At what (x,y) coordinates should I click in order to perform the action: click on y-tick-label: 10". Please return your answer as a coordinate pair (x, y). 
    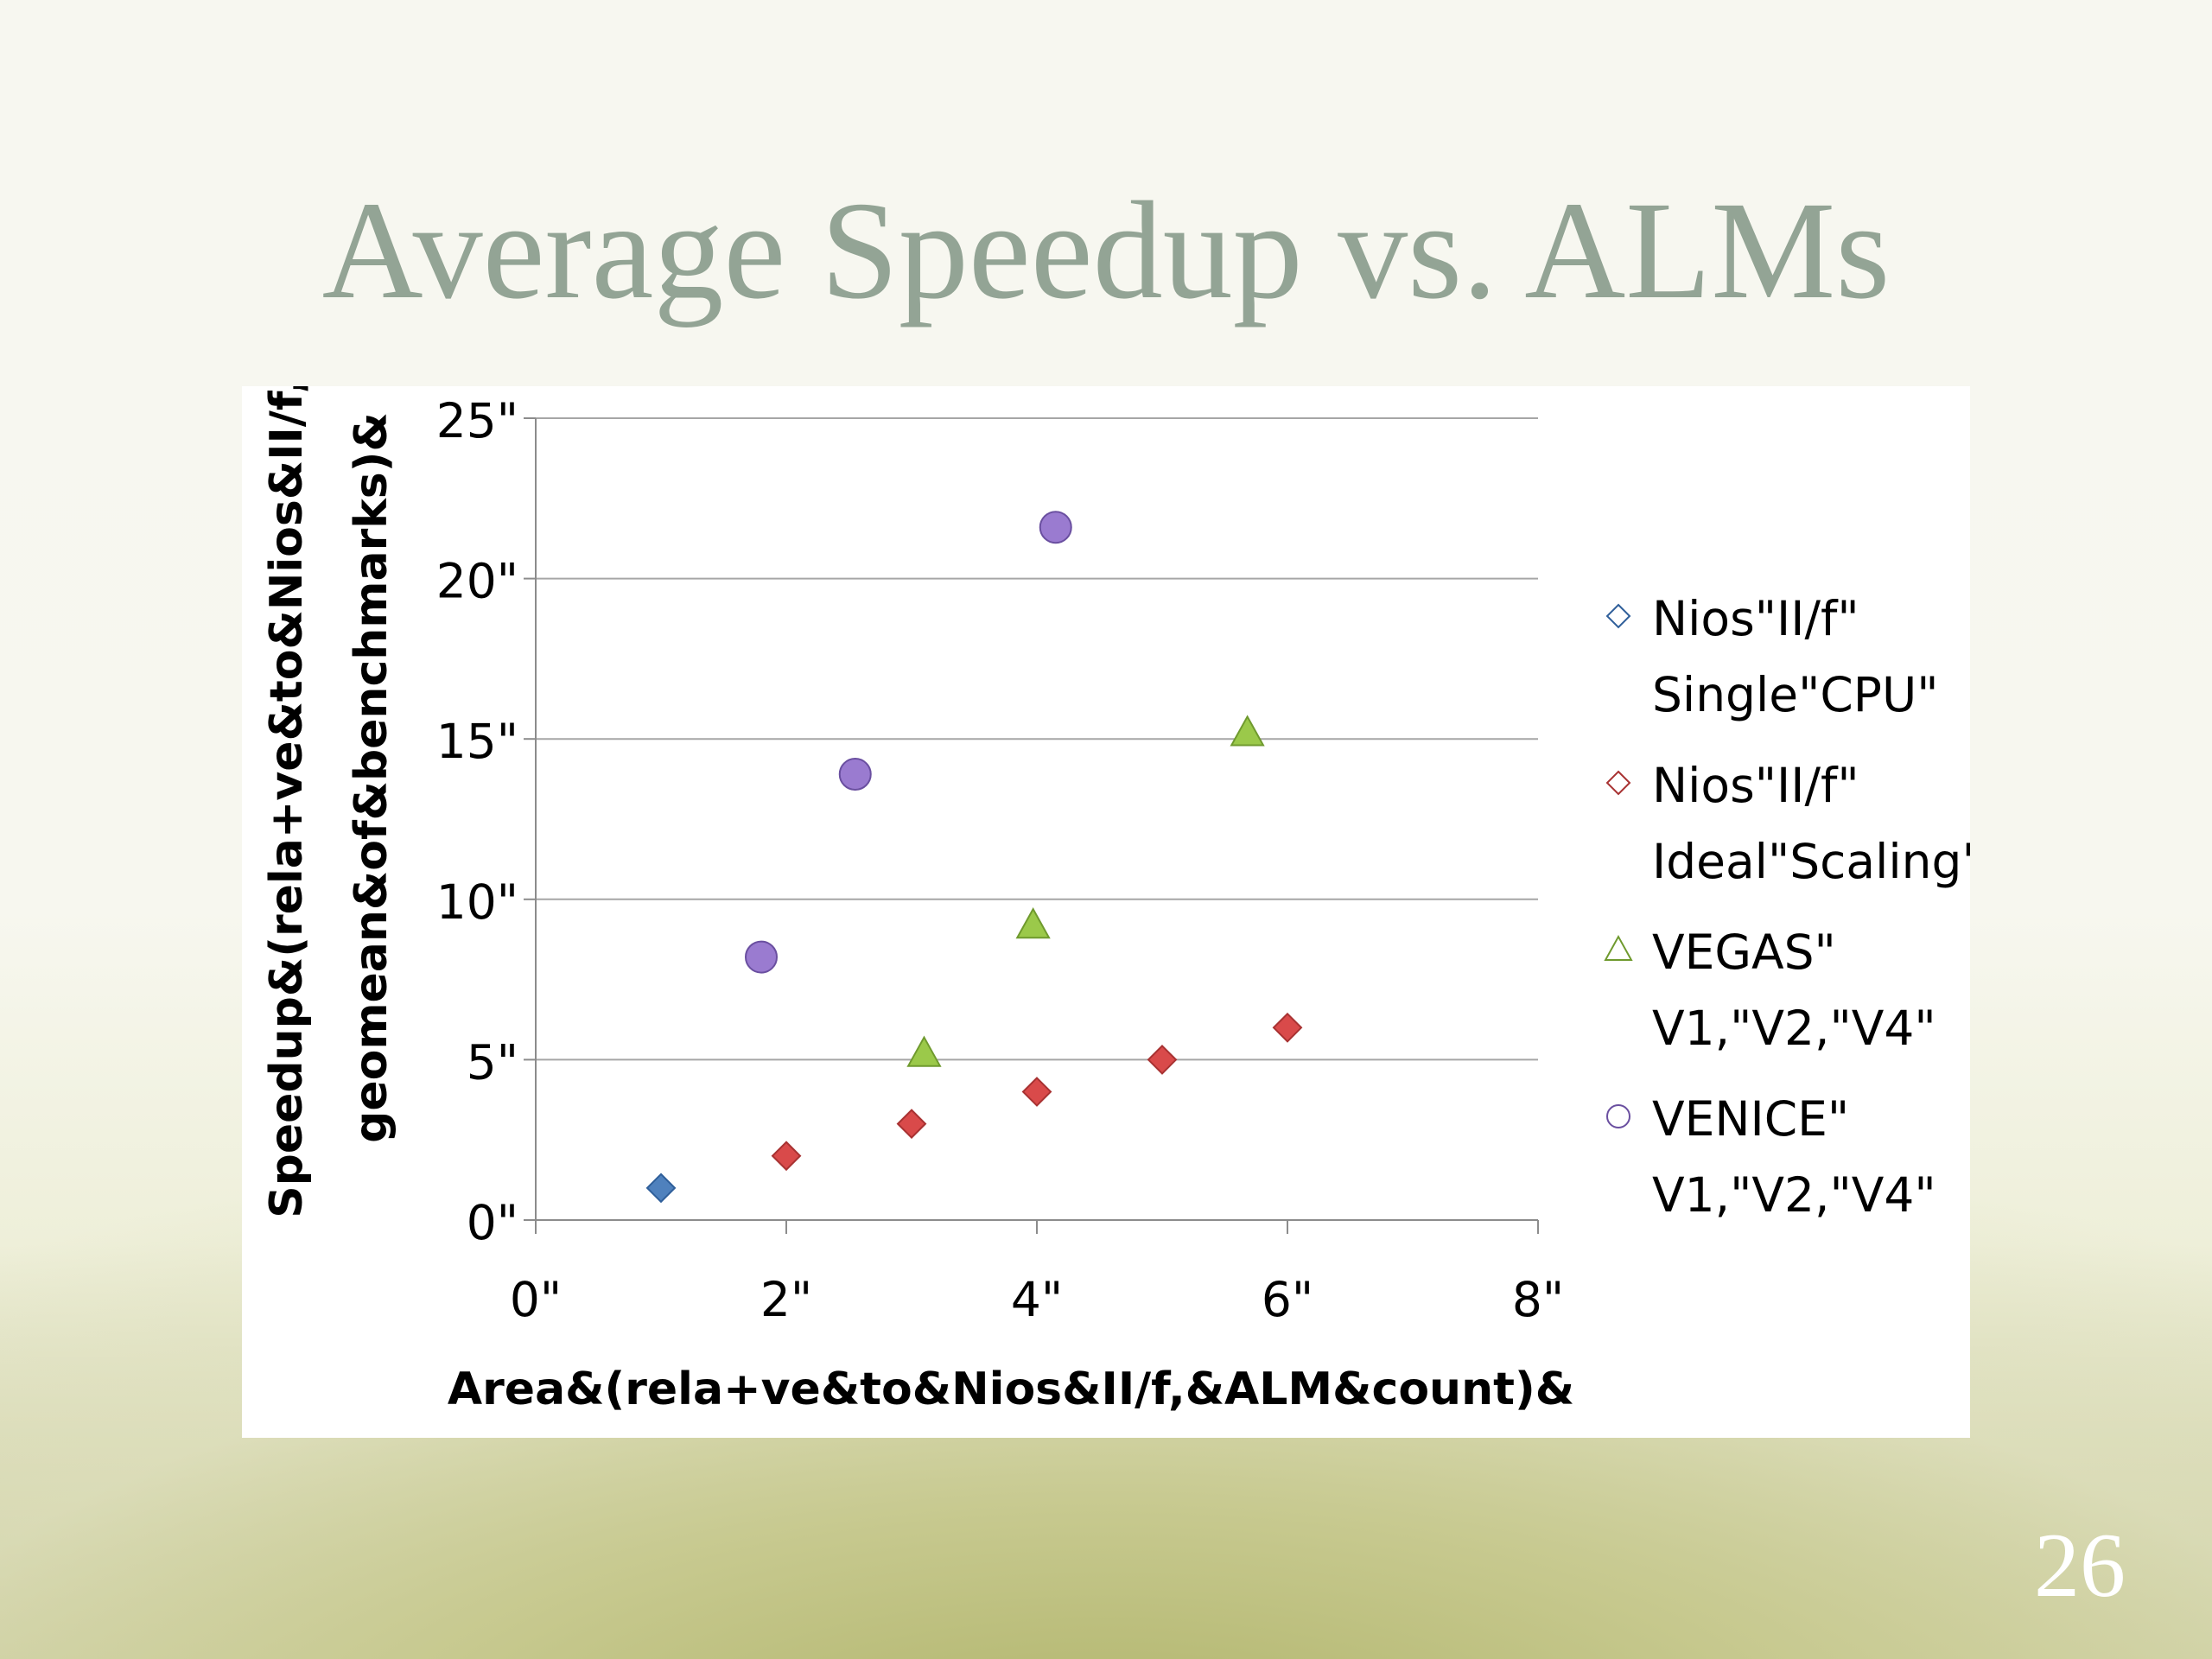
    Looking at the image, I should click on (477, 902).